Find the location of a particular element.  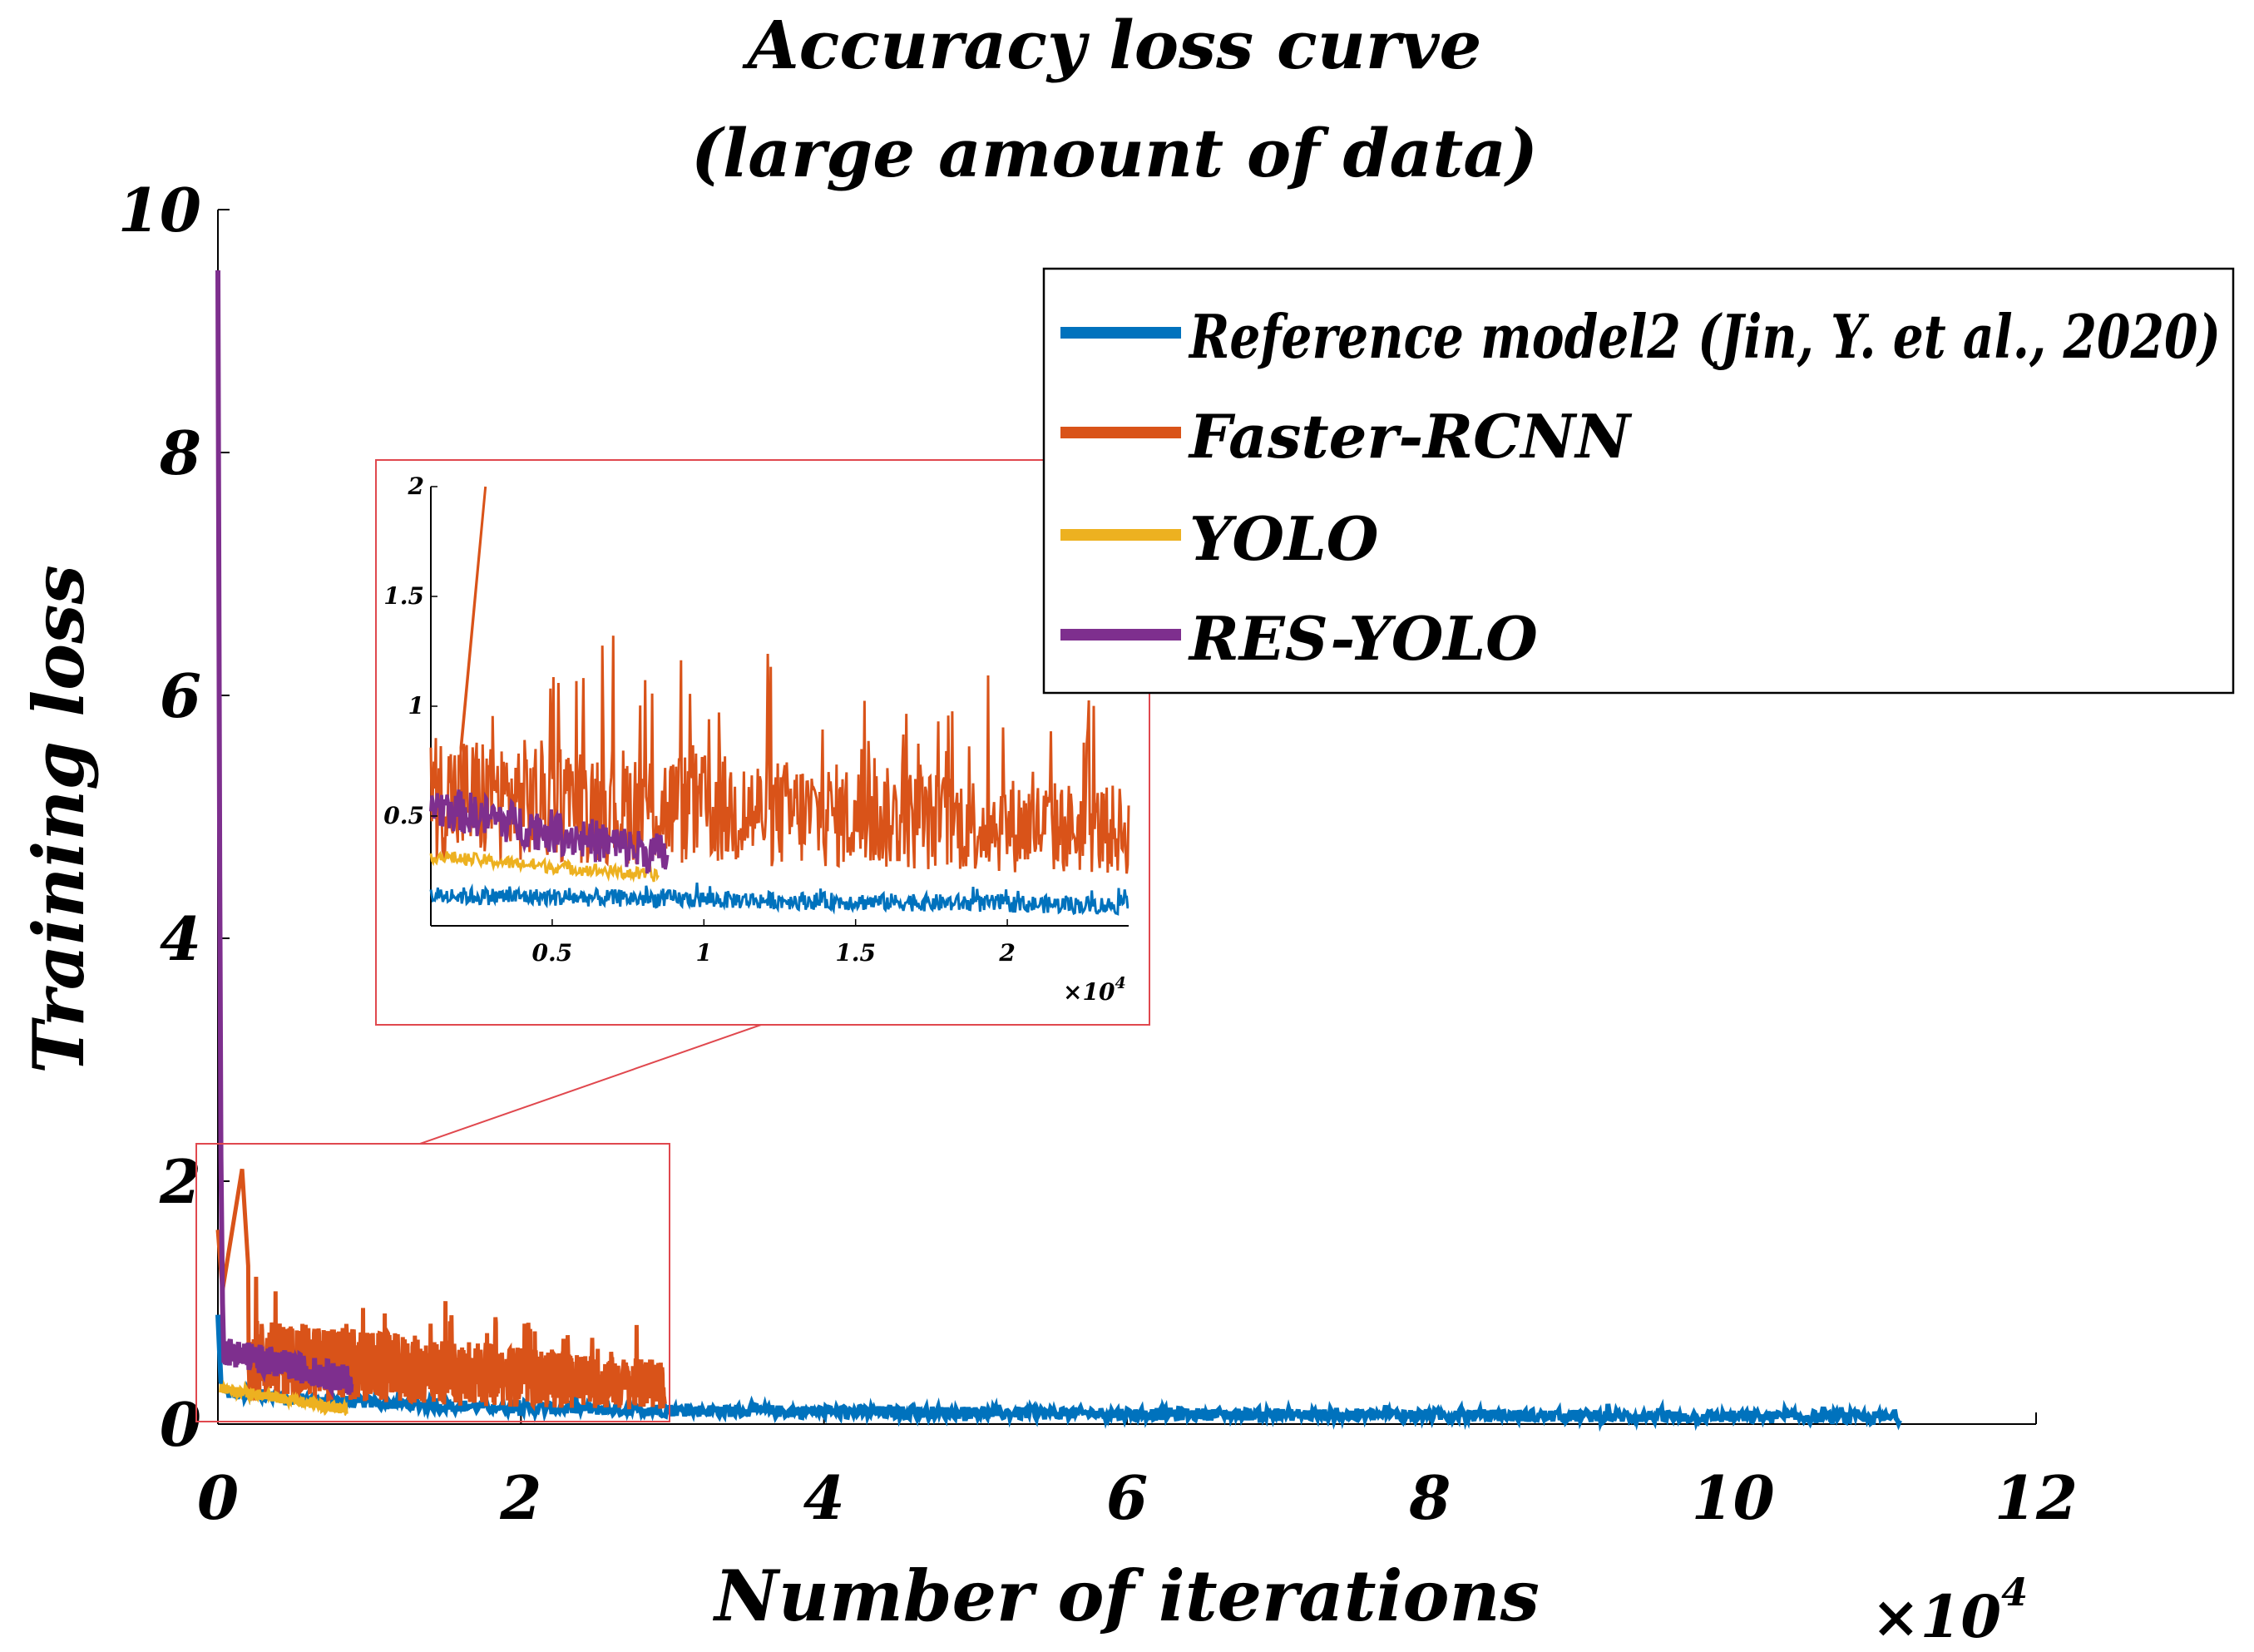

x-tick-label: 6 is located at coordinates (1127, 1497).